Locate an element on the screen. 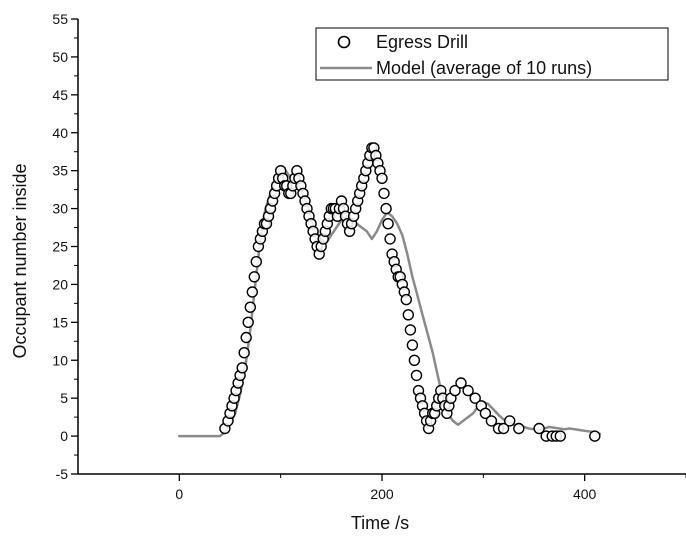 Image resolution: width=686 pixels, height=542 pixels. y-tick-label: 55 is located at coordinates (60, 19).